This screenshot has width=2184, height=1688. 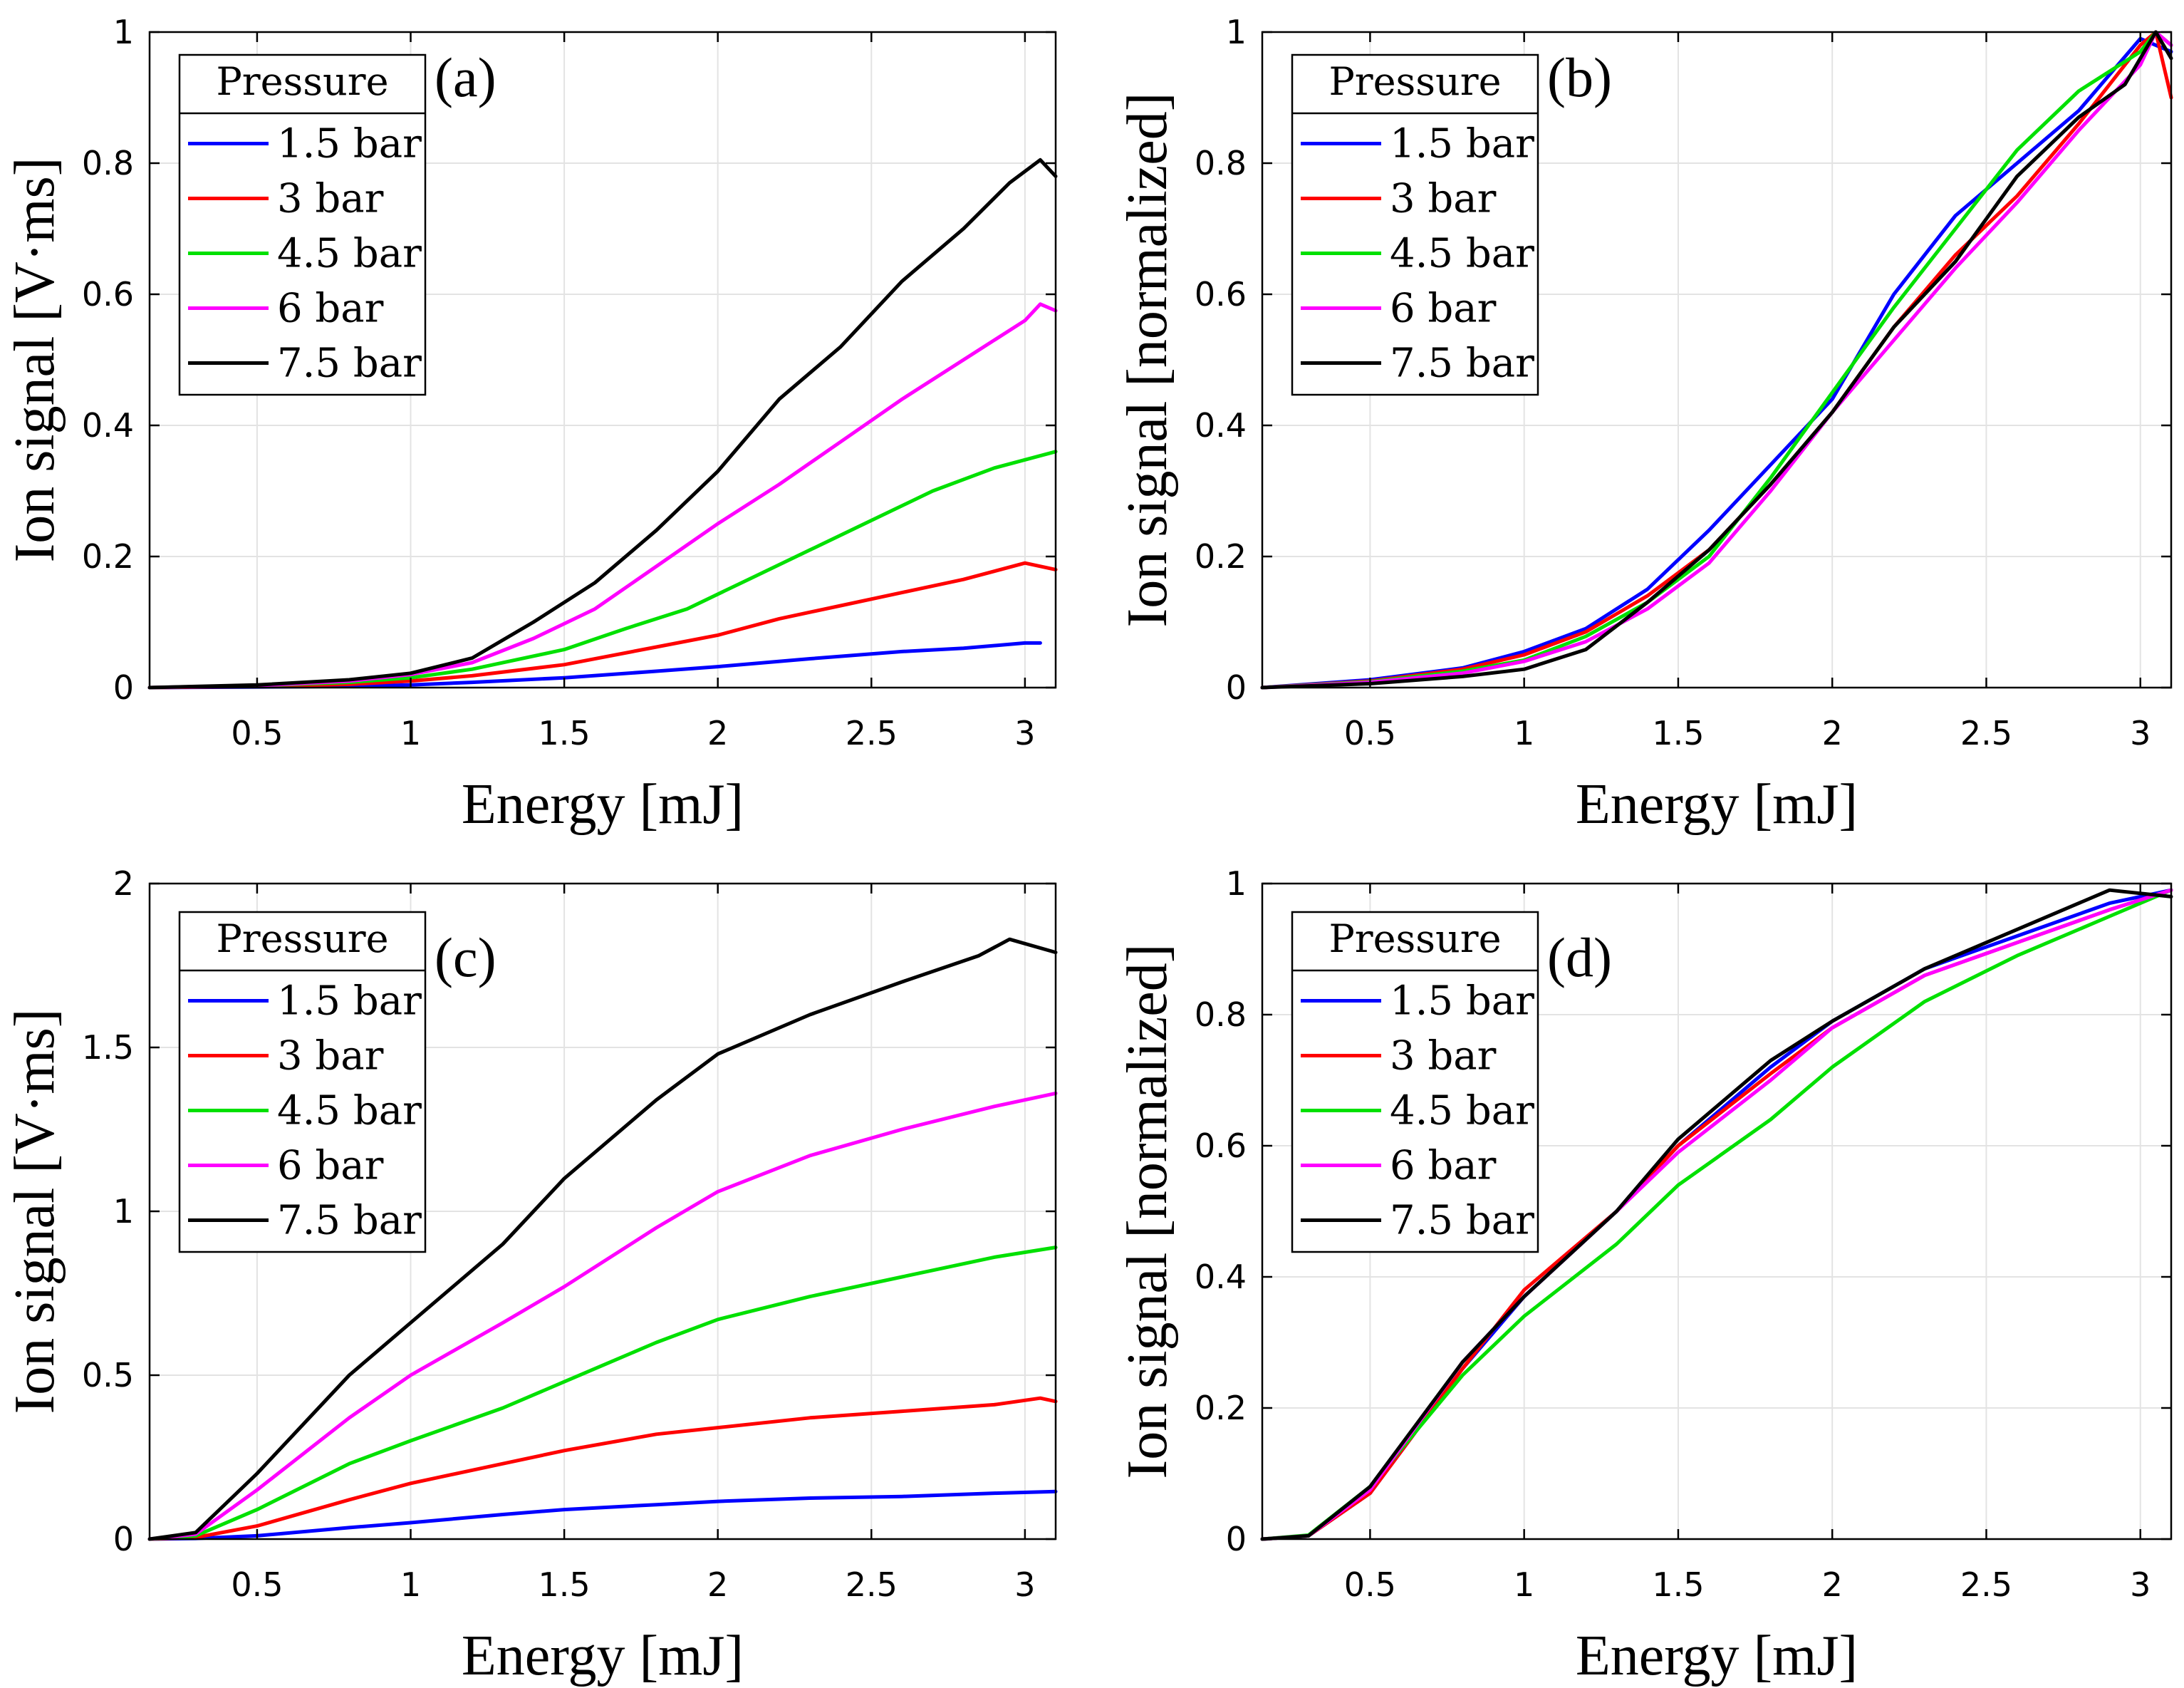 What do you see at coordinates (1579, 77) in the screenshot?
I see `panel-label: (b)` at bounding box center [1579, 77].